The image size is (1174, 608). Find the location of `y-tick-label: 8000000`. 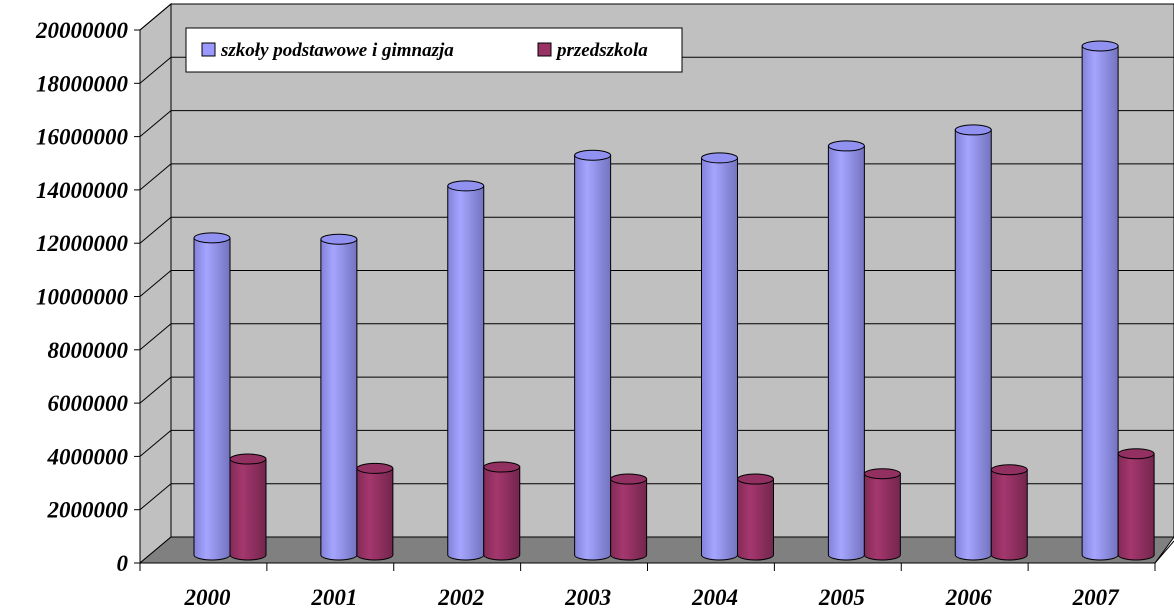

y-tick-label: 8000000 is located at coordinates (88, 350).